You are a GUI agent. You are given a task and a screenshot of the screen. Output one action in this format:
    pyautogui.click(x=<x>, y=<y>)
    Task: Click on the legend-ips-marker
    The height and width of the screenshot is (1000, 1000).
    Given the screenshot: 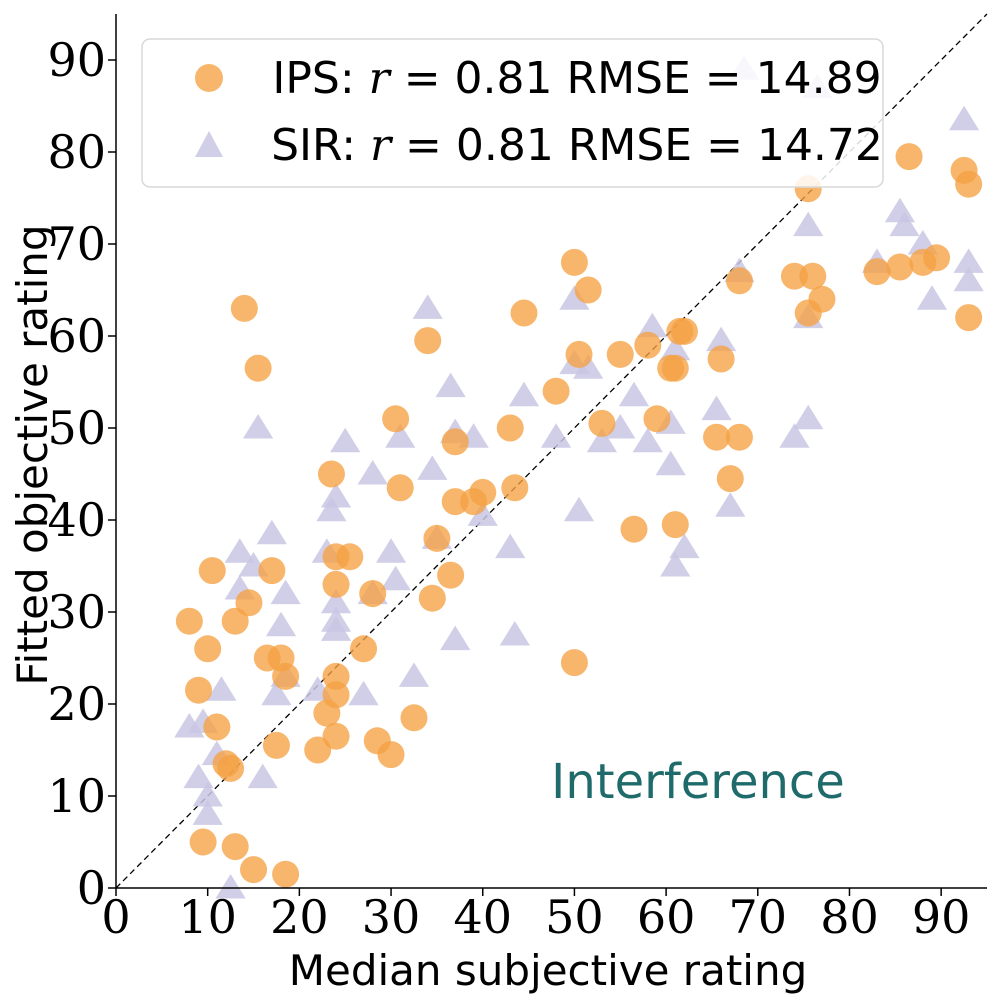 What is the action you would take?
    pyautogui.click(x=209, y=78)
    